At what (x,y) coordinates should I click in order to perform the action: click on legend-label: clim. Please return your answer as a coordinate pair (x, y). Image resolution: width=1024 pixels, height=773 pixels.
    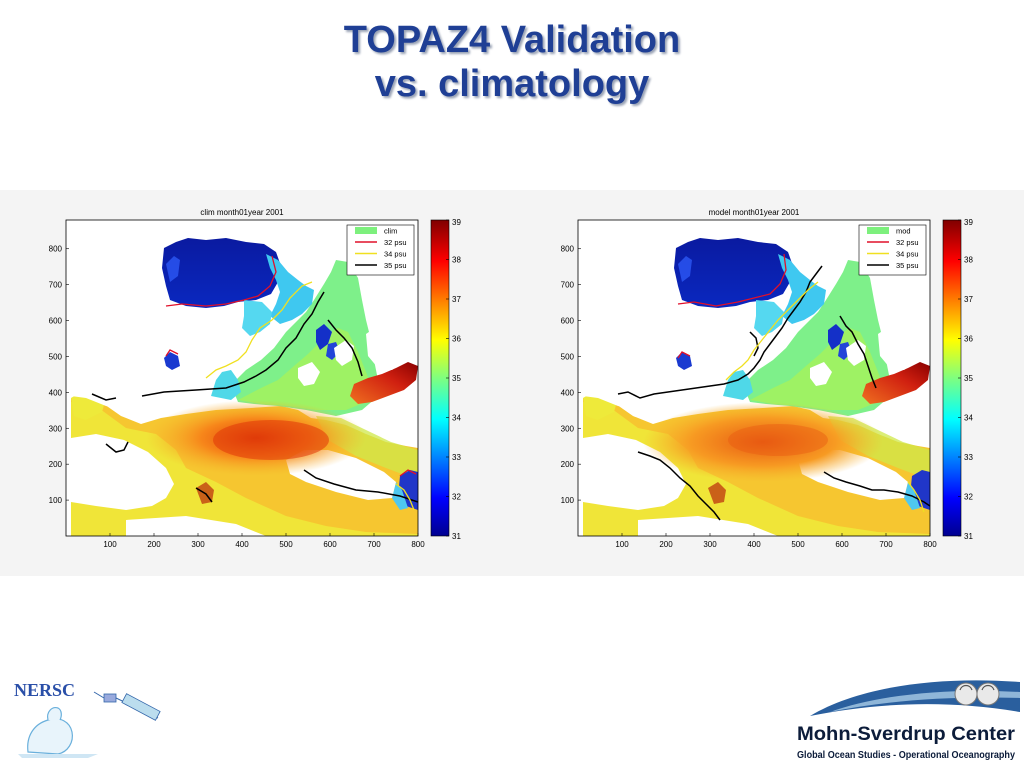
    Looking at the image, I should click on (390, 231).